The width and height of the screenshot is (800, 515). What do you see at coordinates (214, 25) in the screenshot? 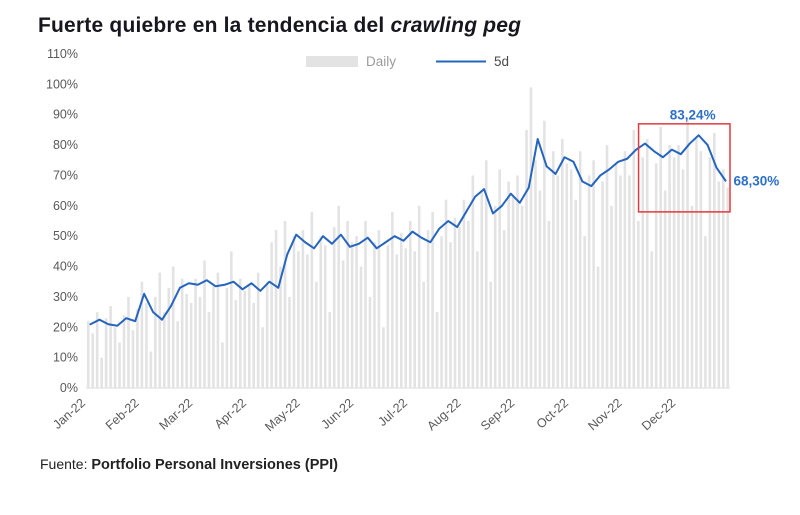
I see `chart-title-text: Fuerte quiebre en la tendencia del` at bounding box center [214, 25].